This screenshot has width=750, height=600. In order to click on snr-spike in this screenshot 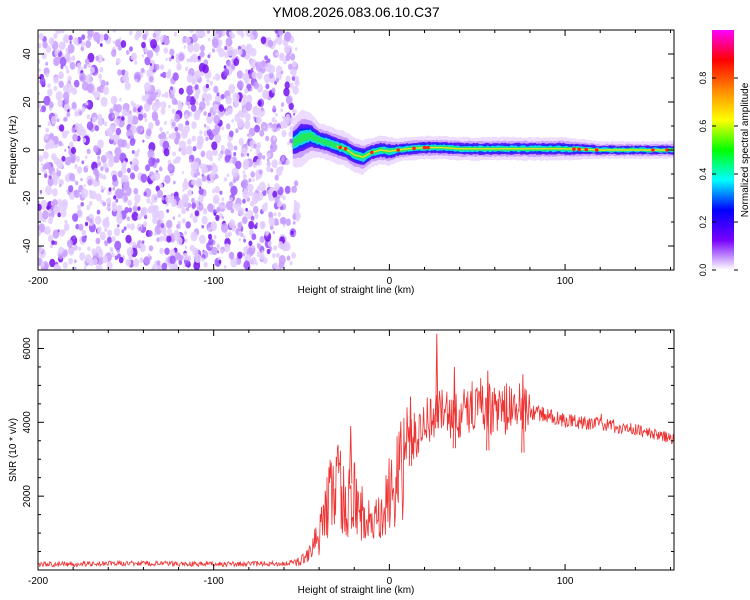, I will do `click(437, 381)`.